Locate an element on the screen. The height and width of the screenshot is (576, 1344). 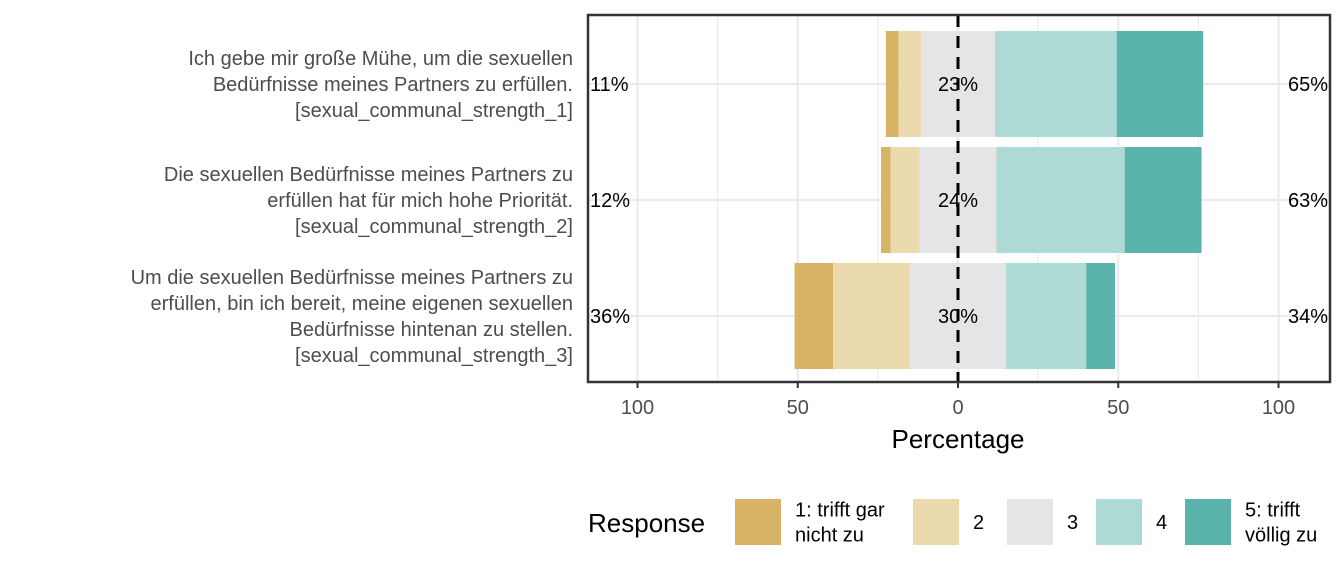
legend-label-5: völlig zu is located at coordinates (1281, 536).